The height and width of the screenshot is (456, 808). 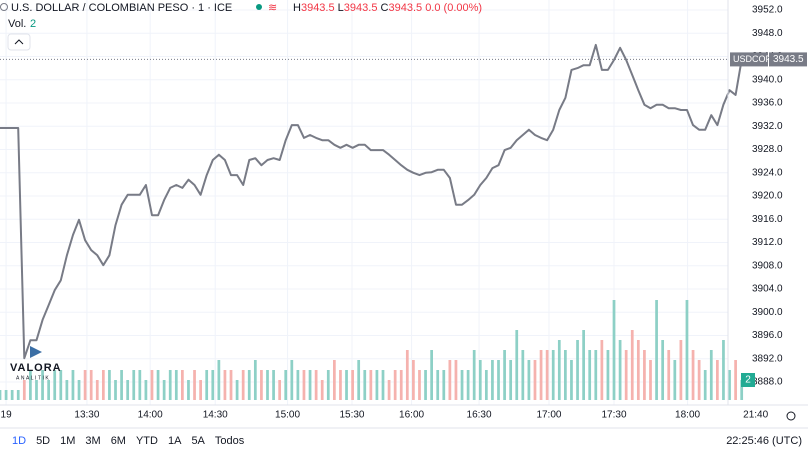 I want to click on x-tick-label: 14:30, so click(x=215, y=415).